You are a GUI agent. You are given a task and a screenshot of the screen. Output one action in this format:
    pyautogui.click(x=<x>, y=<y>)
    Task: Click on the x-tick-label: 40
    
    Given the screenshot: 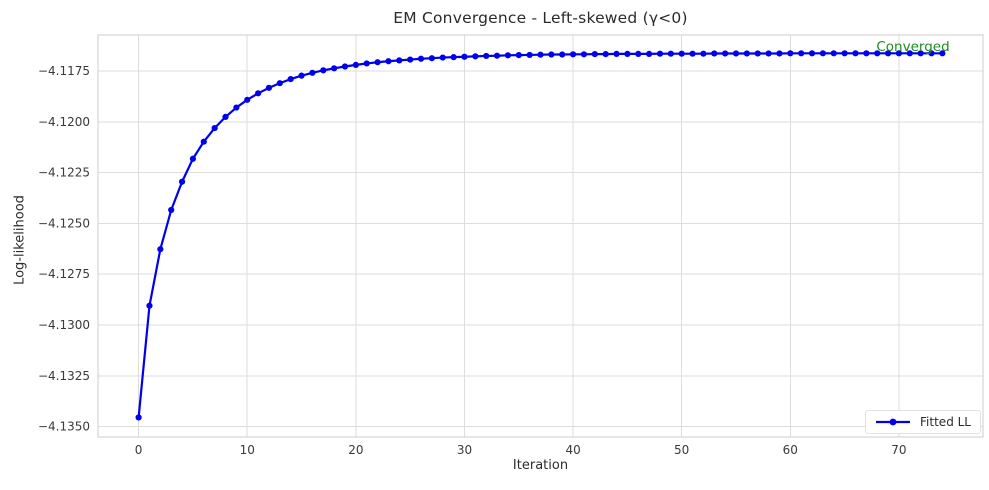 What is the action you would take?
    pyautogui.click(x=572, y=450)
    